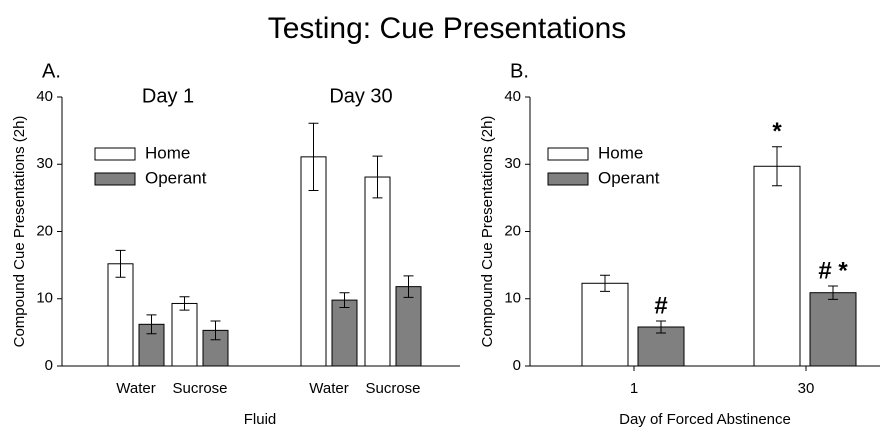 The image size is (895, 433). What do you see at coordinates (519, 71) in the screenshot?
I see `panel-label: B.` at bounding box center [519, 71].